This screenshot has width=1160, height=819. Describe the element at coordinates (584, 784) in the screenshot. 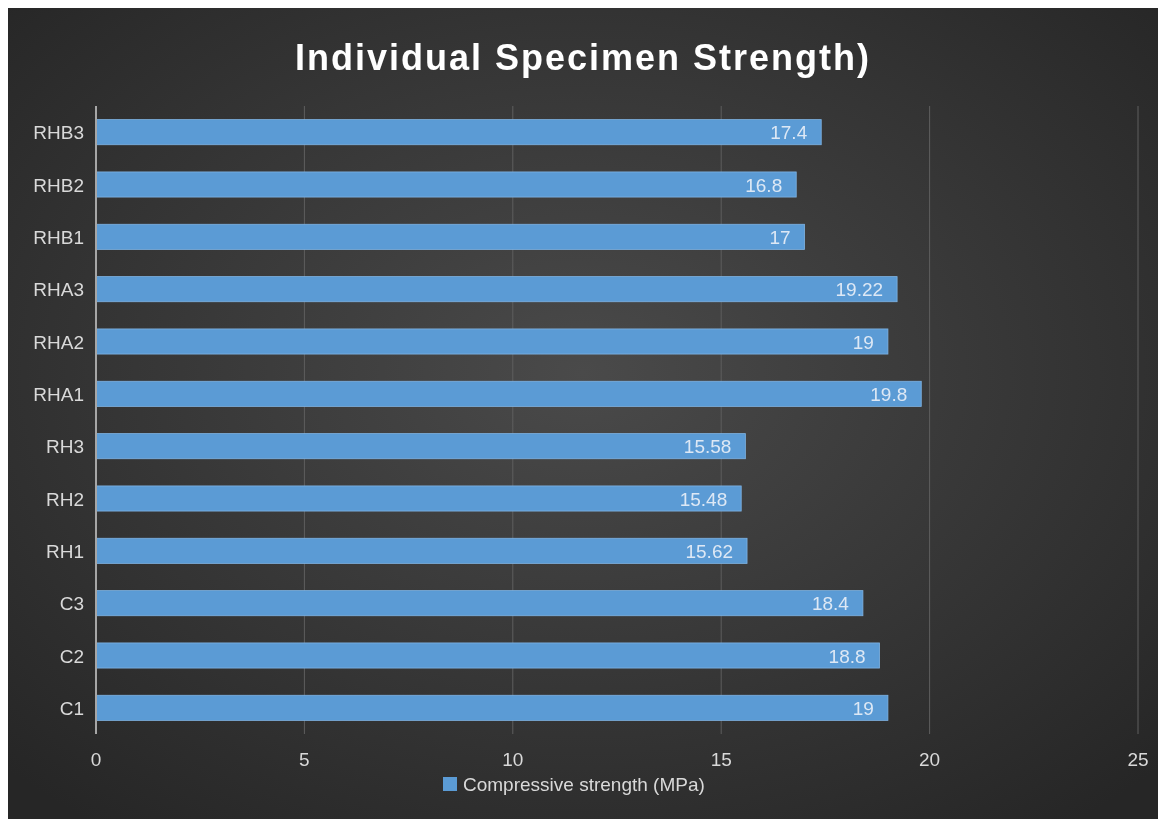

I see `text: Compressive strength (MPa)` at that location.